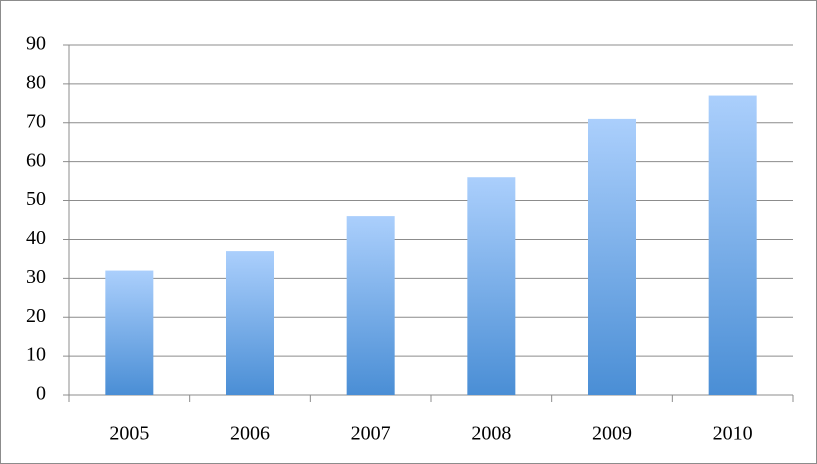 The height and width of the screenshot is (464, 817). What do you see at coordinates (250, 434) in the screenshot?
I see `x-tick-label: 2006` at bounding box center [250, 434].